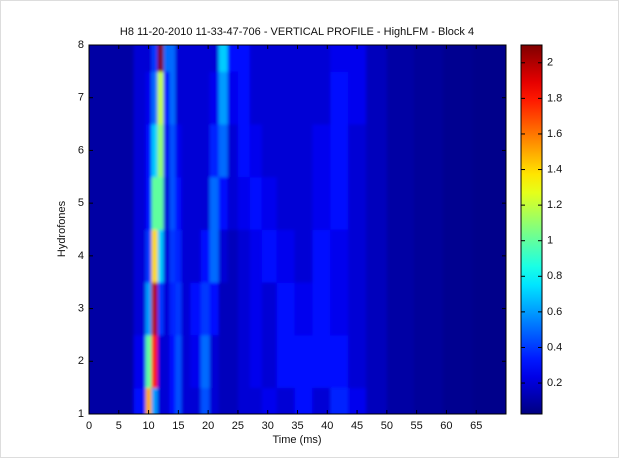 Image resolution: width=619 pixels, height=458 pixels. I want to click on x-tick-label: 25, so click(238, 426).